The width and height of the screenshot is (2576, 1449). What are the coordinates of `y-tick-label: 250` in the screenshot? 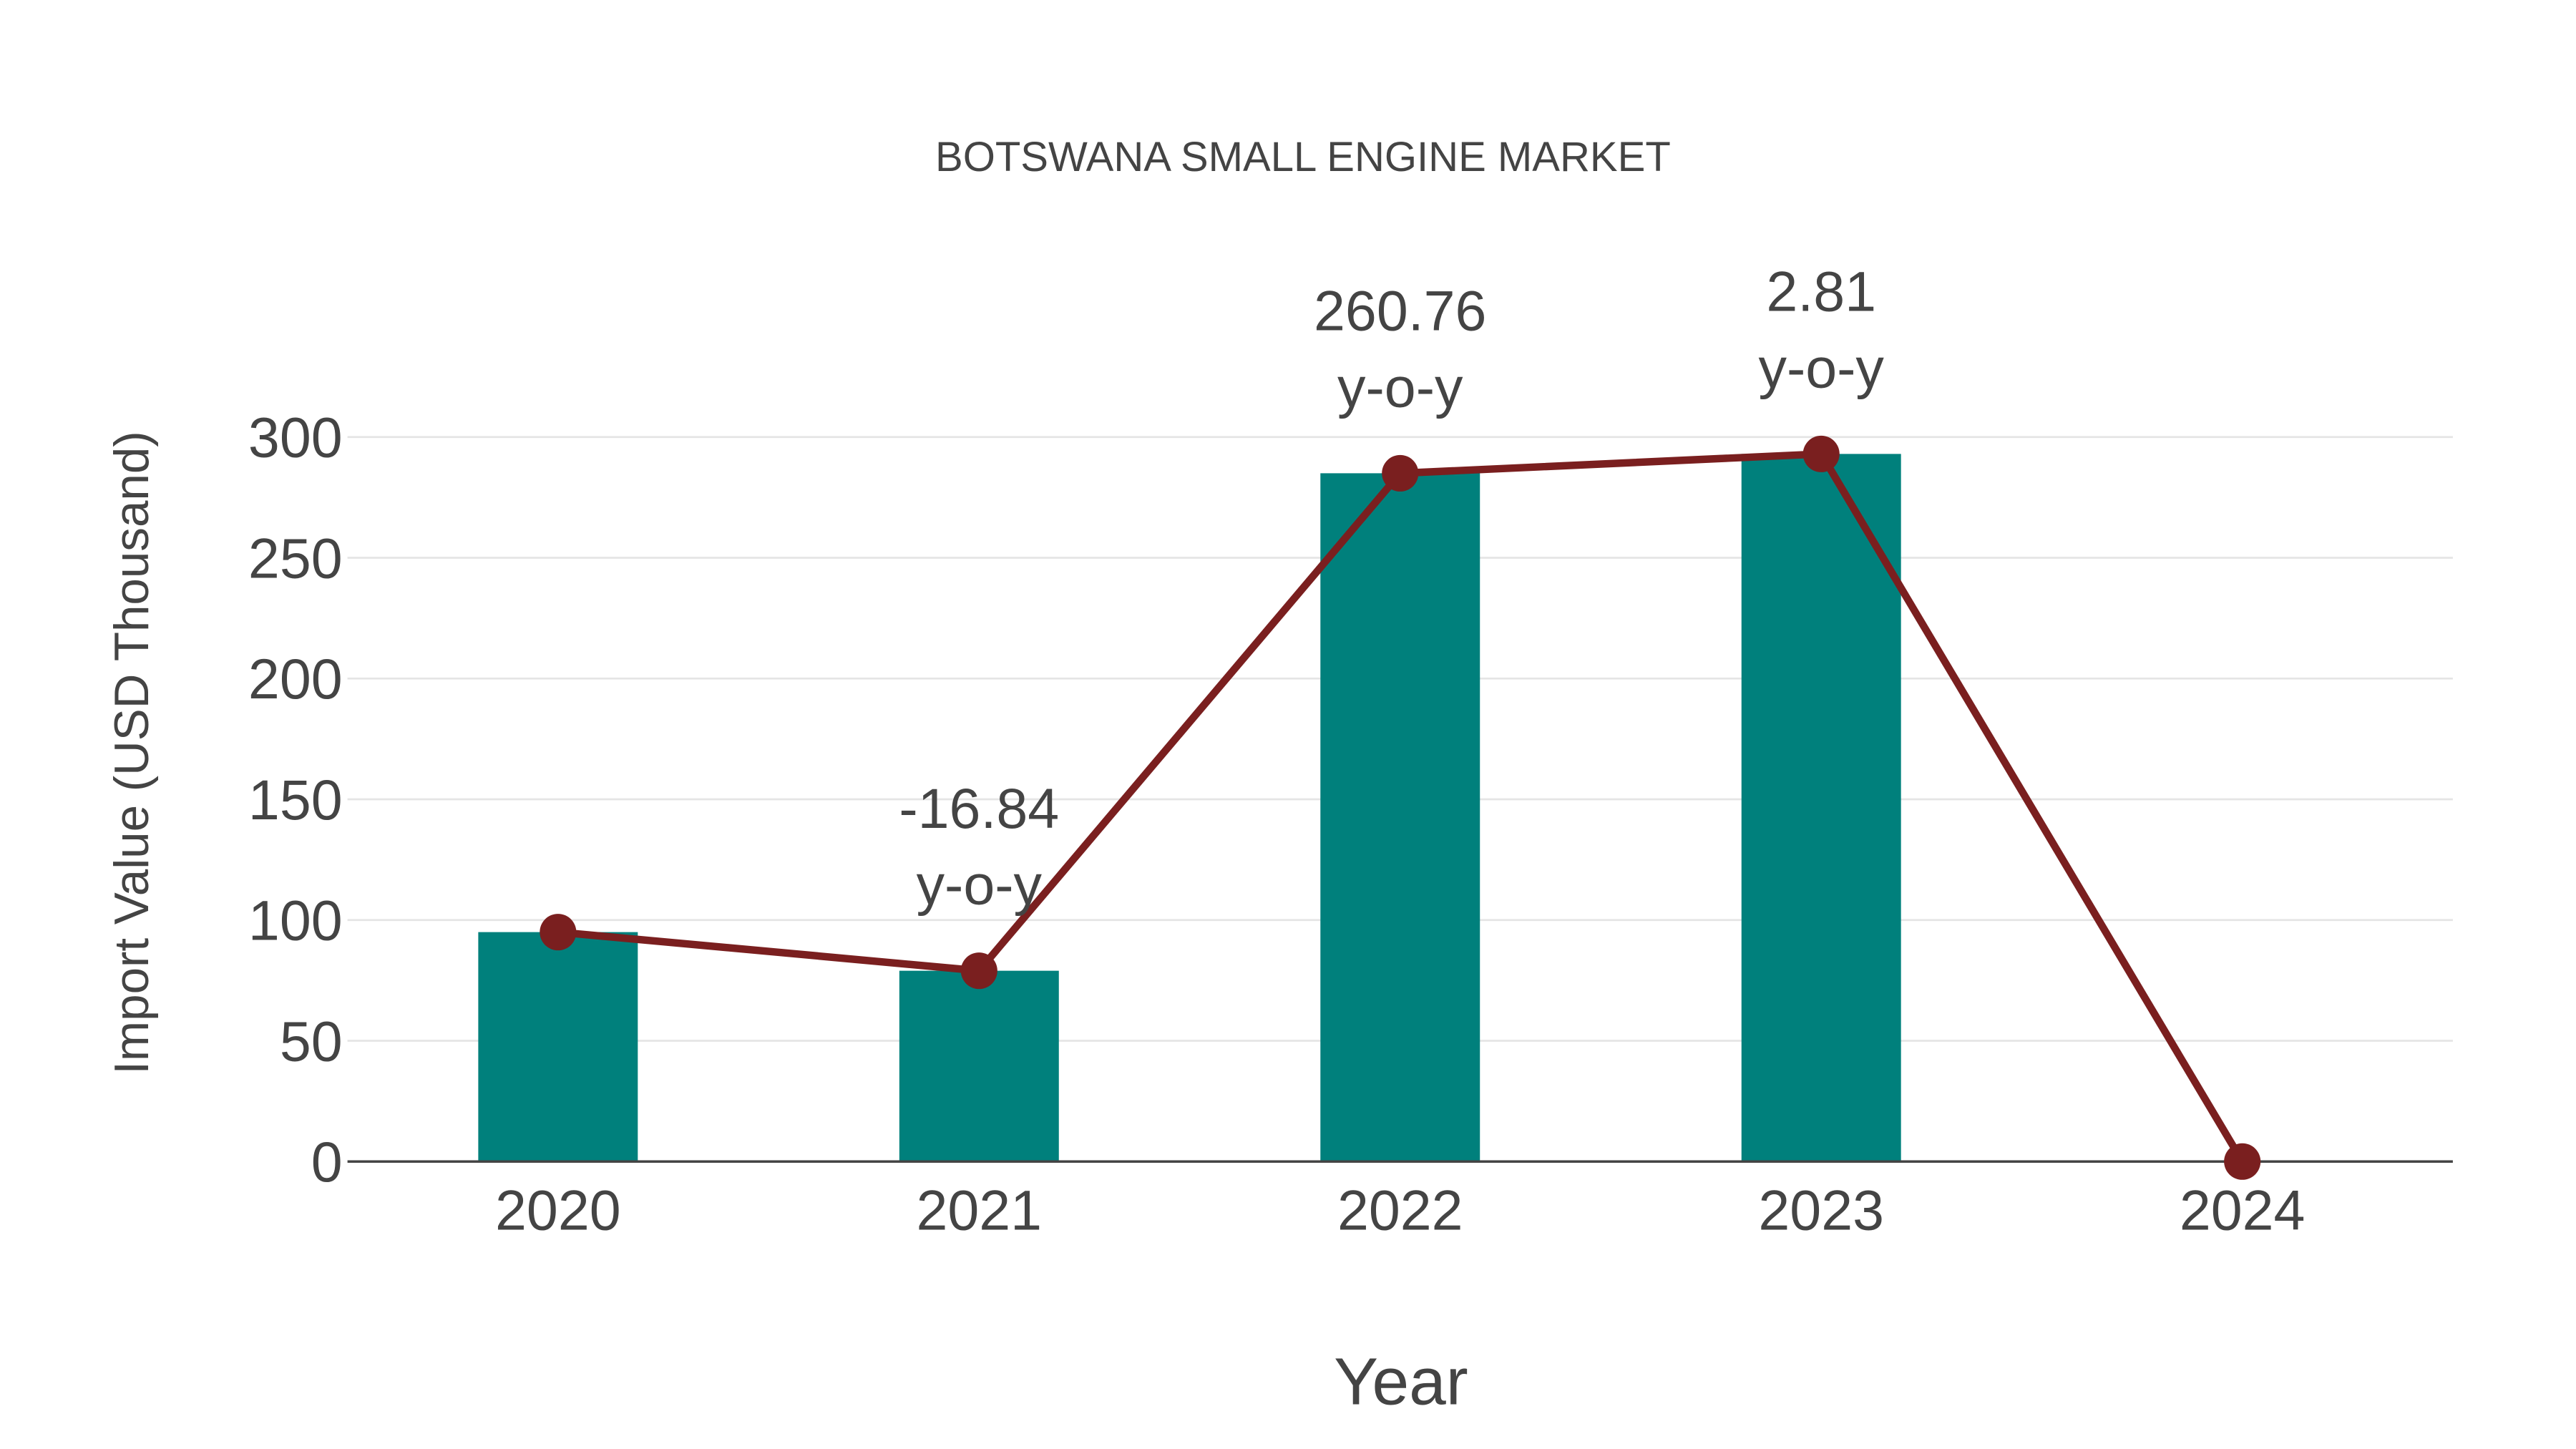 It's located at (295, 558).